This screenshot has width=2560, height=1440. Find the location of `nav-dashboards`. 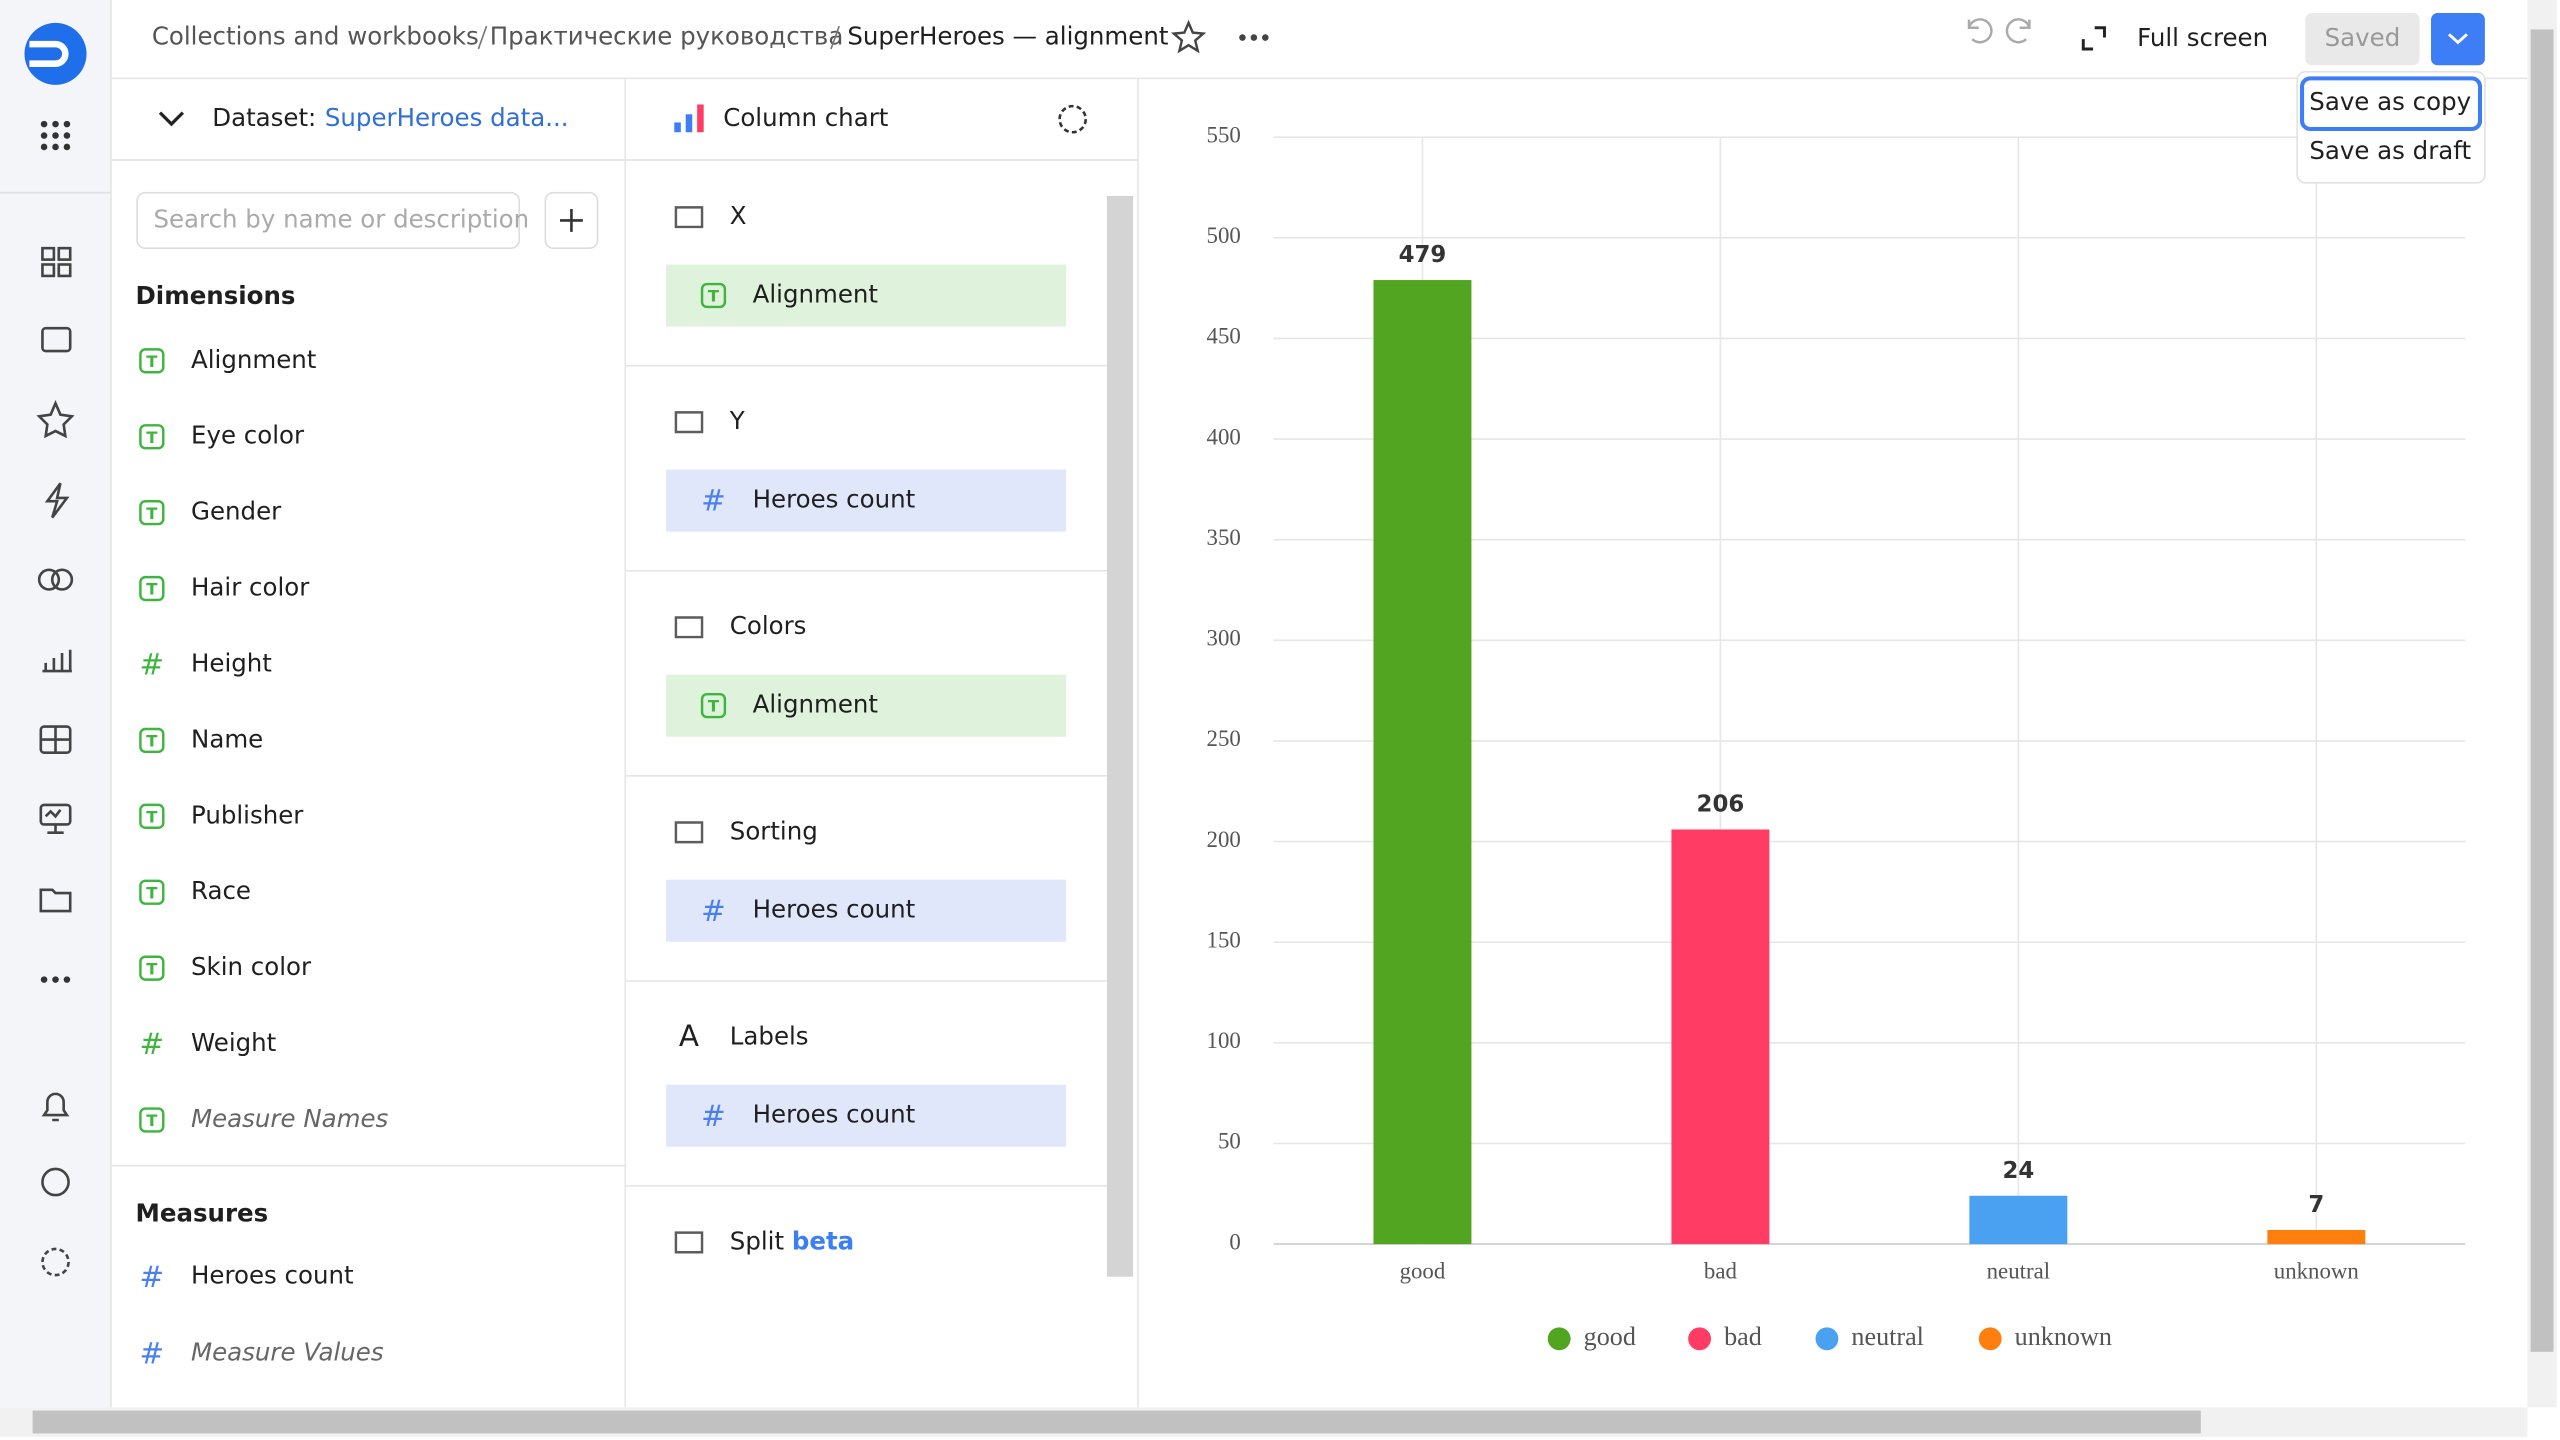

nav-dashboards is located at coordinates (55, 739).